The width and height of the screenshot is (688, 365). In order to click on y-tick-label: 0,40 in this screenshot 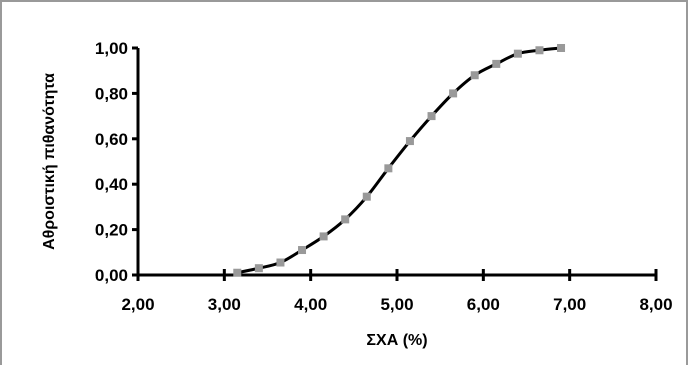, I will do `click(111, 184)`.